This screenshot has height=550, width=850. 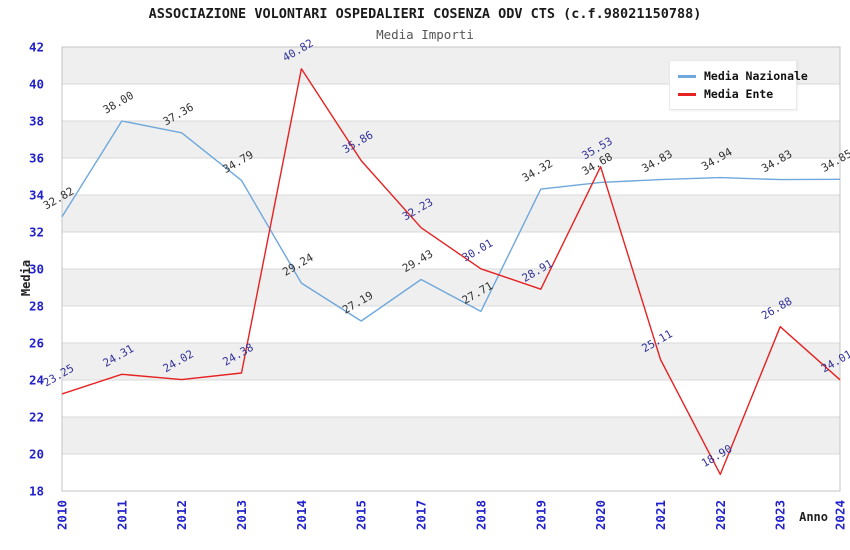 I want to click on legend-label: Media Nazionale, so click(x=756, y=76).